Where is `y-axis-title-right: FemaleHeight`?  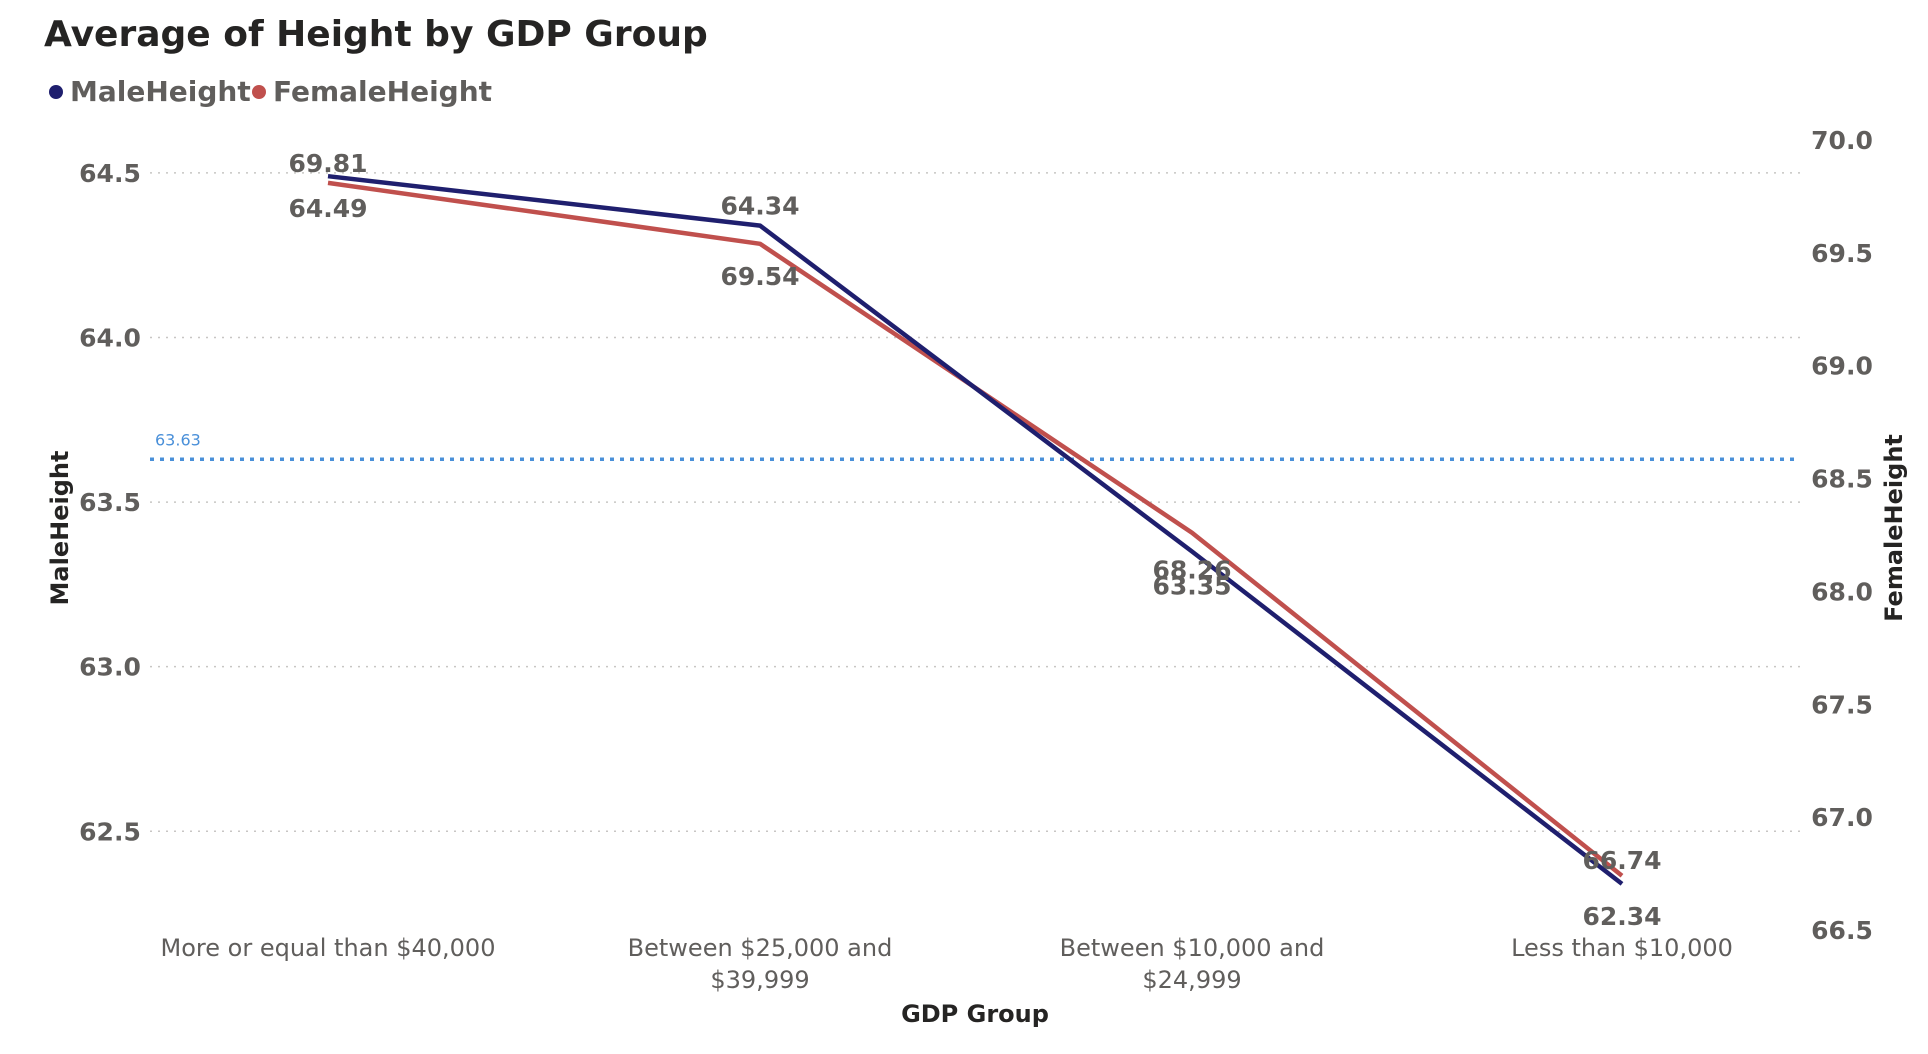
y-axis-title-right: FemaleHeight is located at coordinates (1894, 528).